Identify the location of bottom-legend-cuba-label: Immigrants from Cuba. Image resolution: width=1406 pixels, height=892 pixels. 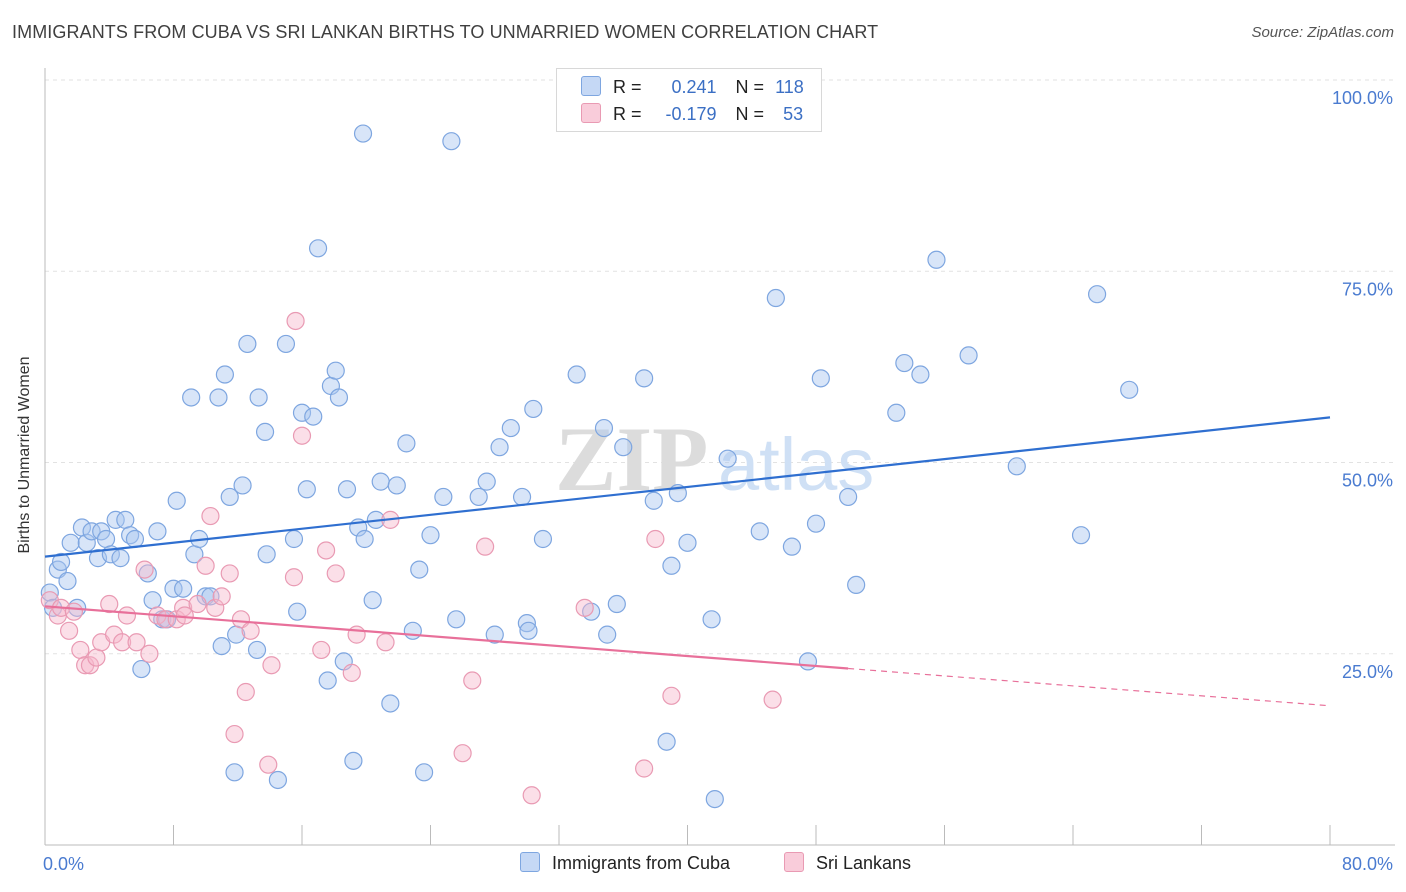
(641, 863).